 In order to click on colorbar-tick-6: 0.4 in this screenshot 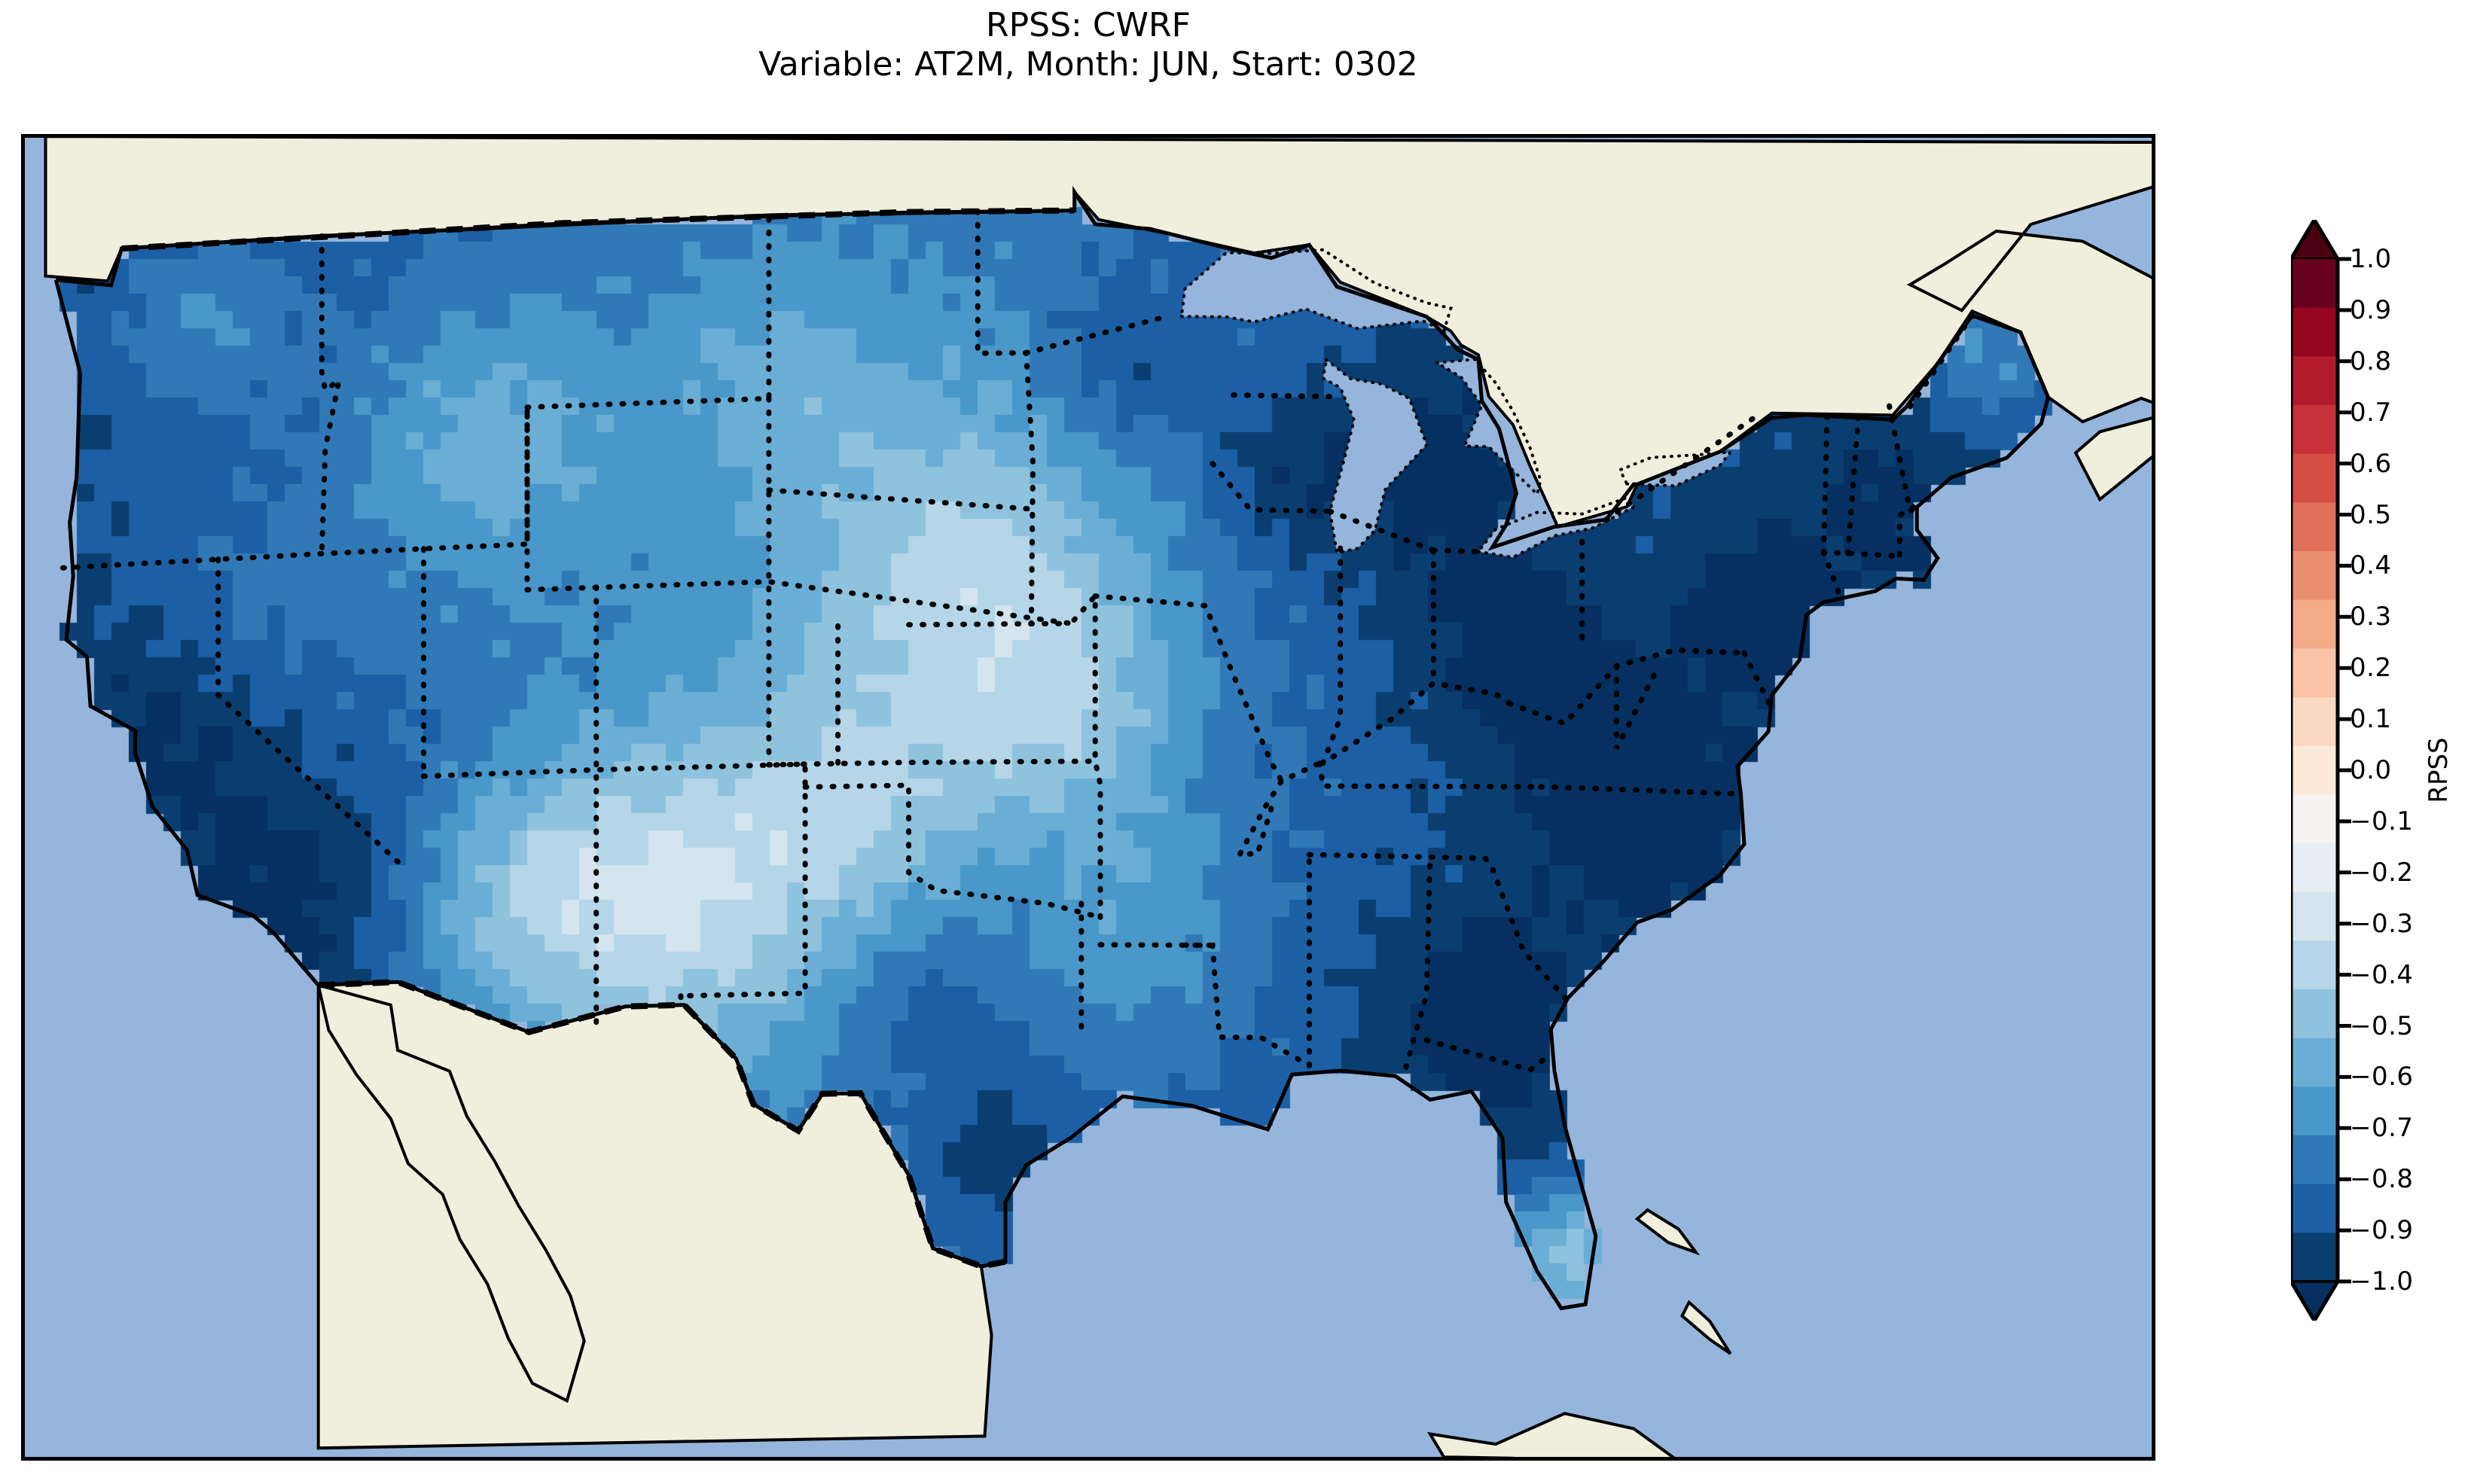, I will do `click(2371, 565)`.